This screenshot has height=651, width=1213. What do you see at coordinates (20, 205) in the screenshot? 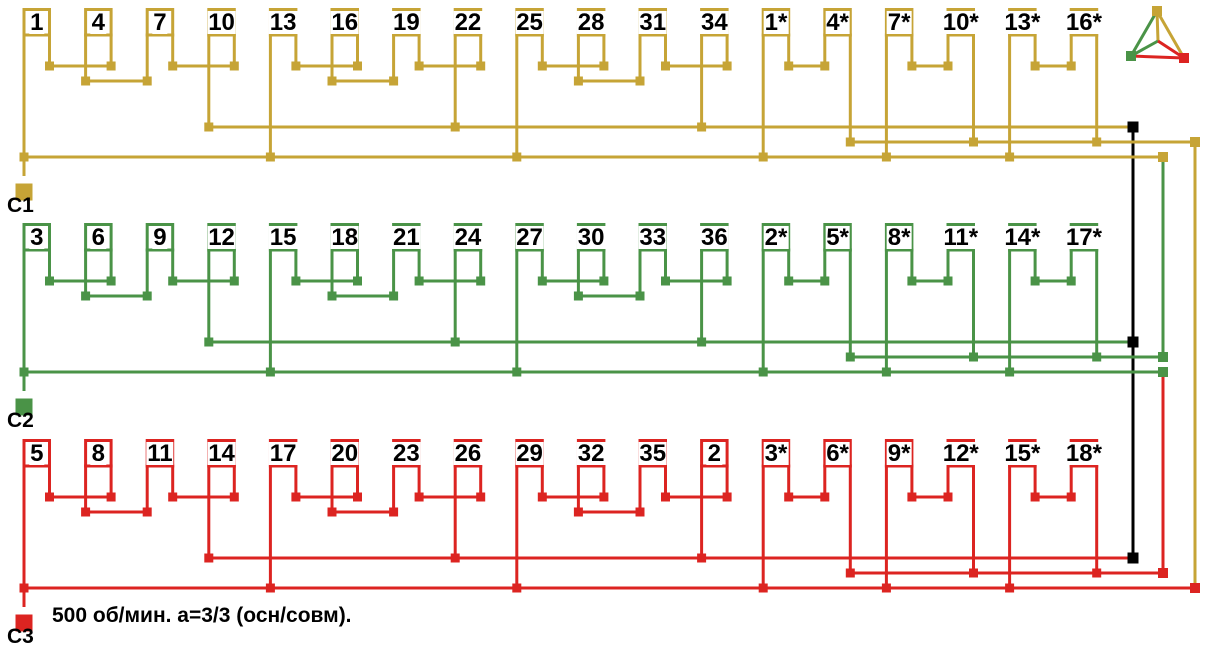
I see `terminal-label: C1` at bounding box center [20, 205].